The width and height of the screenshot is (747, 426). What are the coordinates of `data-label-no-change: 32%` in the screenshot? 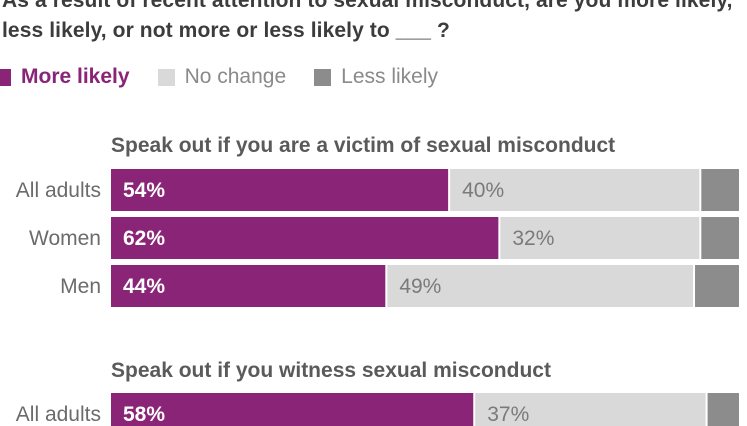 It's located at (533, 238).